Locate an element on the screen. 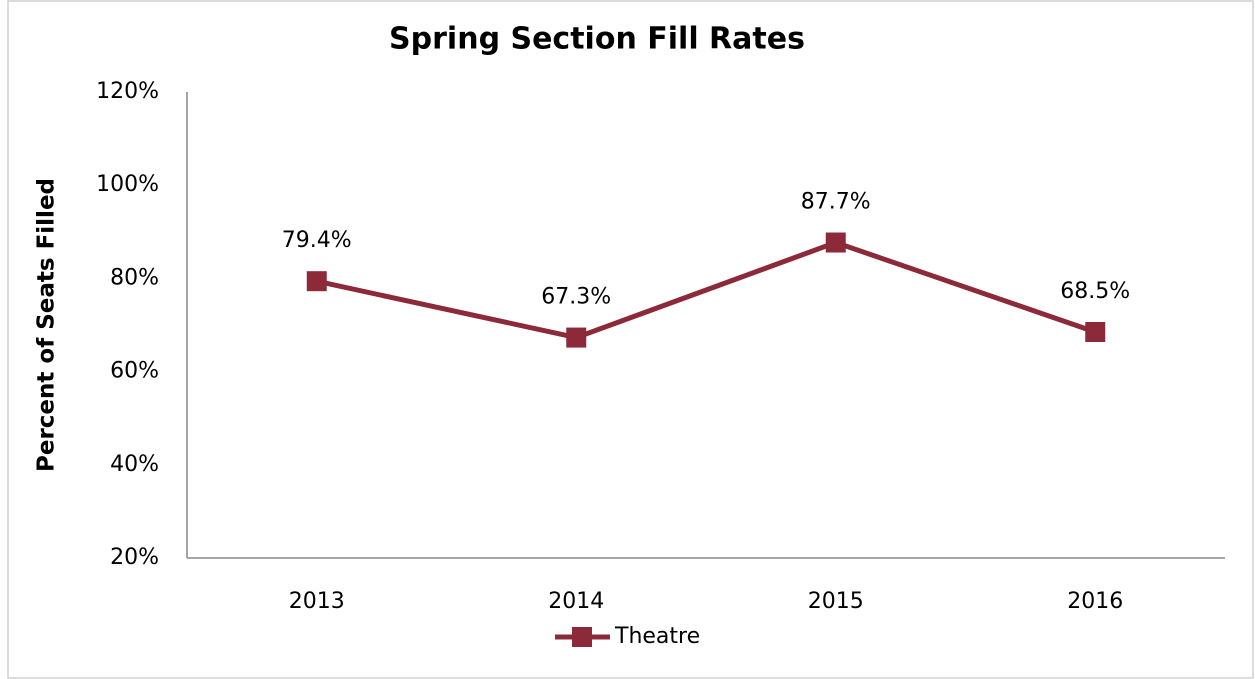 This screenshot has width=1255, height=679. data-label: 67.3% is located at coordinates (576, 297).